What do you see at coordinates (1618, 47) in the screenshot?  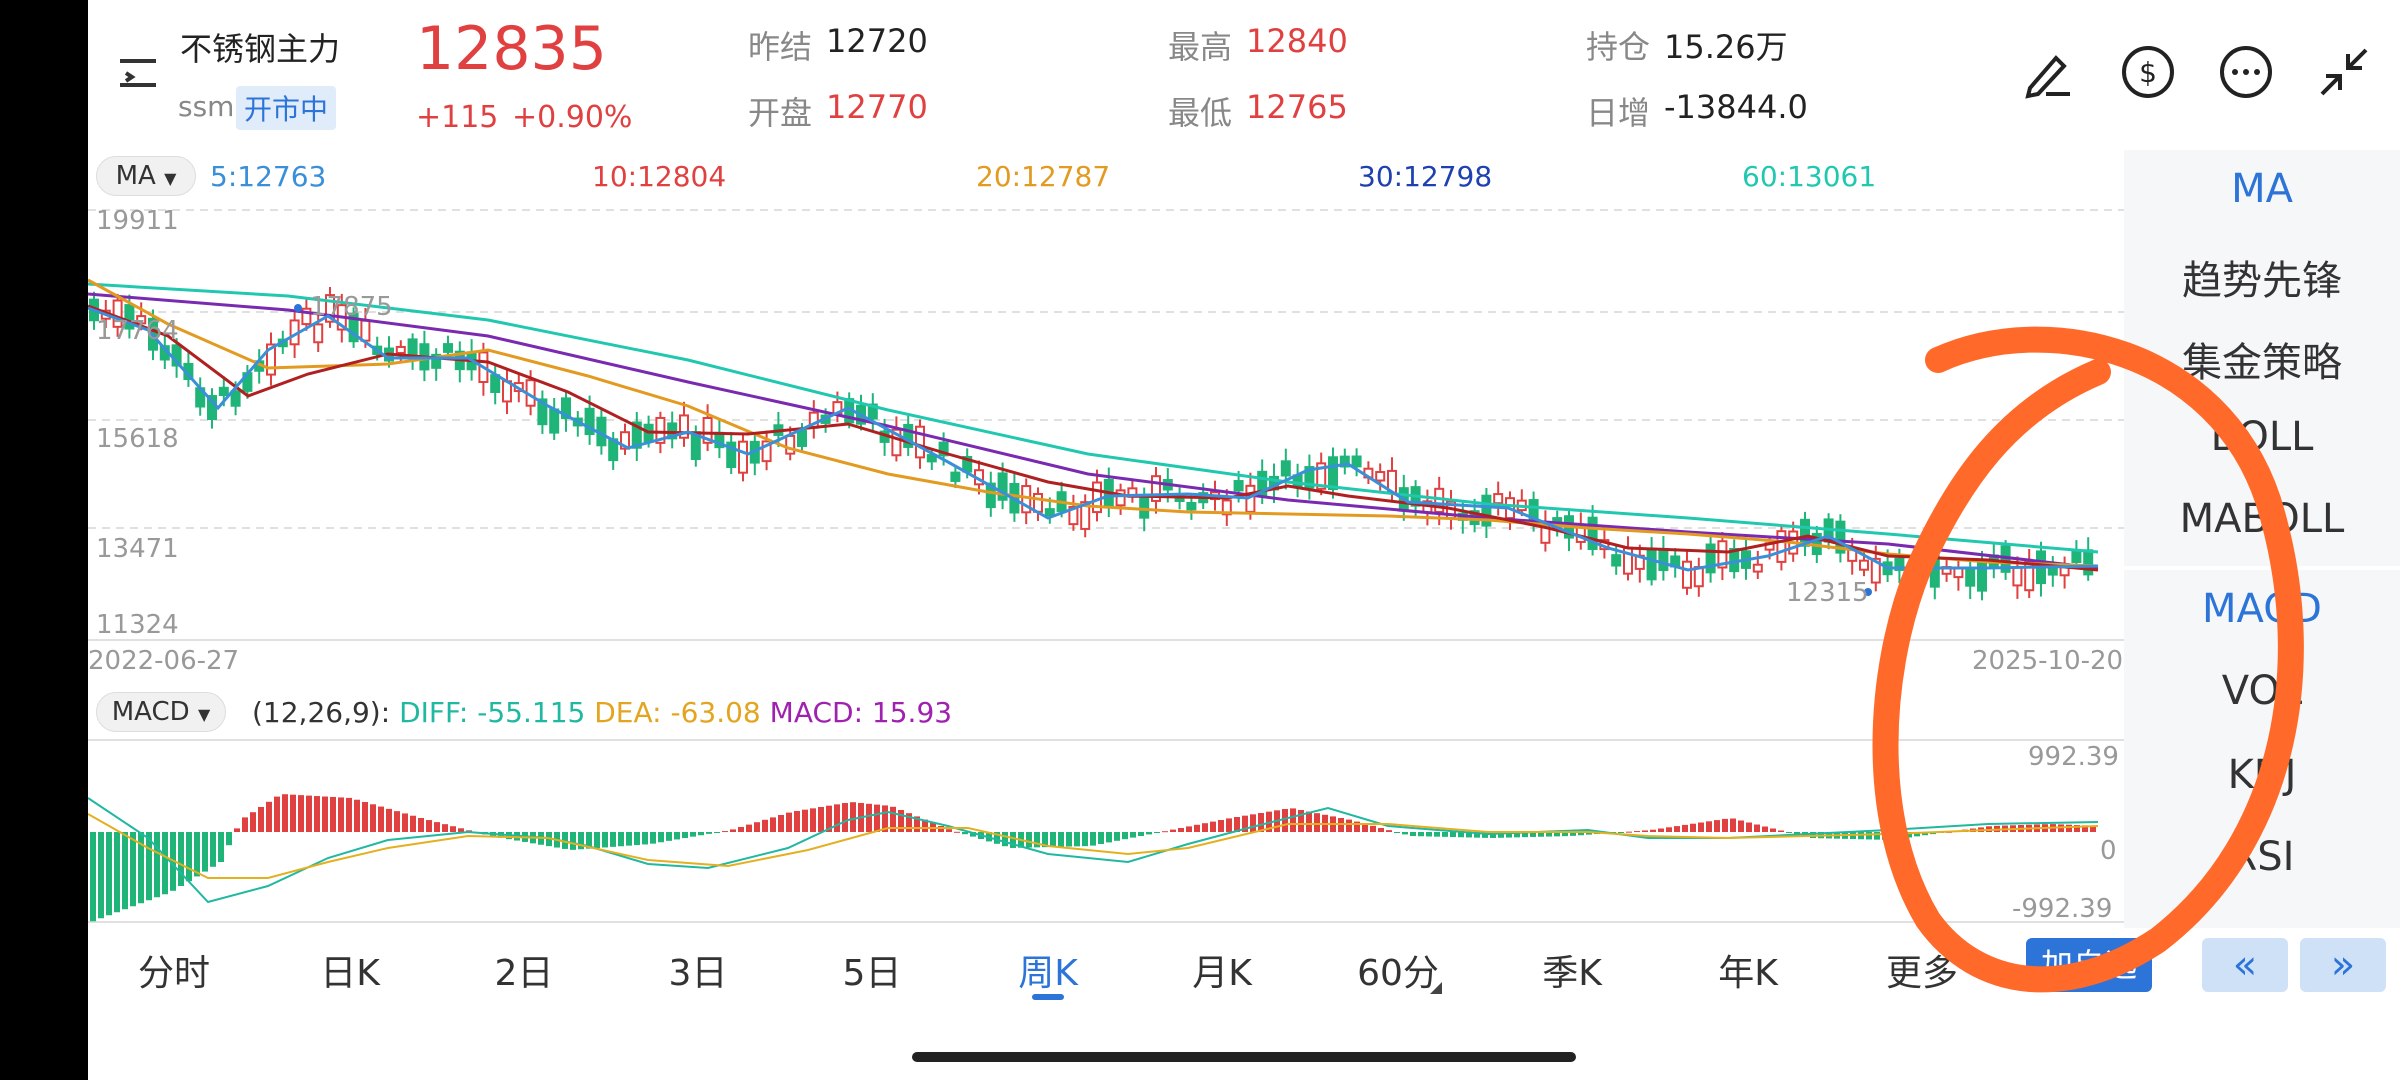 I see `stat-label-open-interest: 持仓` at bounding box center [1618, 47].